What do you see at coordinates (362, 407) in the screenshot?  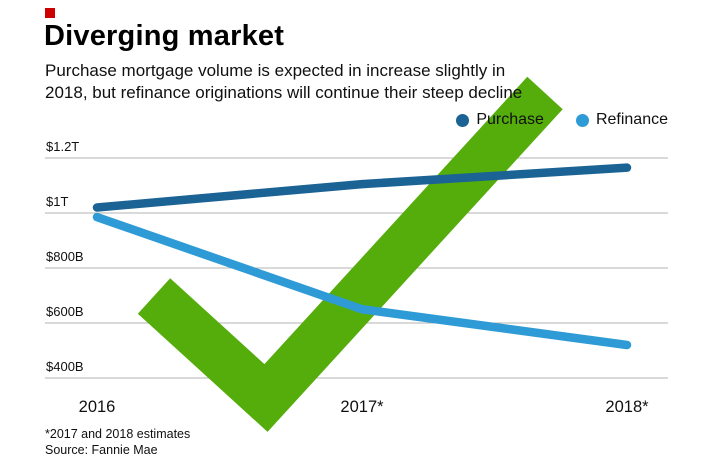 I see `x-tick-label: 2017*` at bounding box center [362, 407].